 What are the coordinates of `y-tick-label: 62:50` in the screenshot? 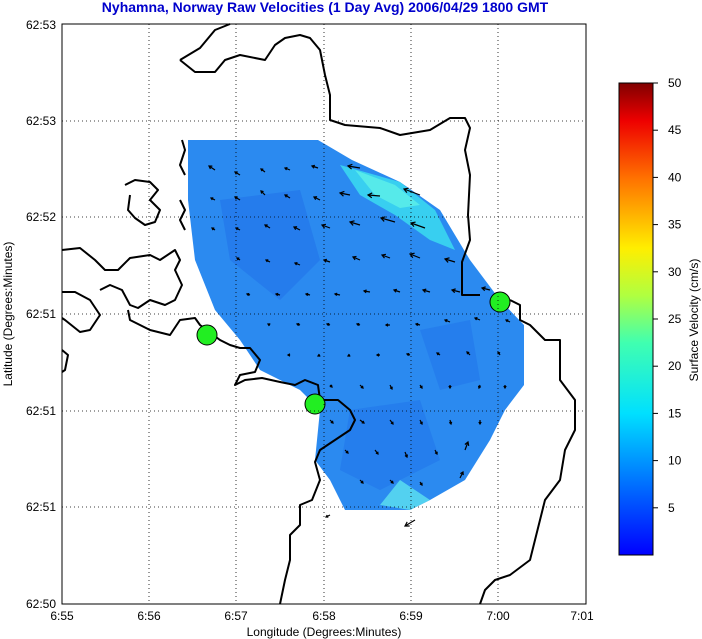 It's located at (41, 604).